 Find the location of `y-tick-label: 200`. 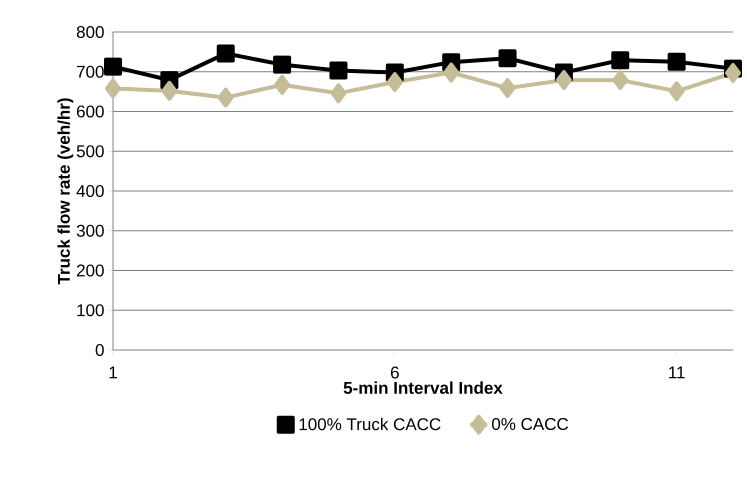

y-tick-label: 200 is located at coordinates (90, 270).